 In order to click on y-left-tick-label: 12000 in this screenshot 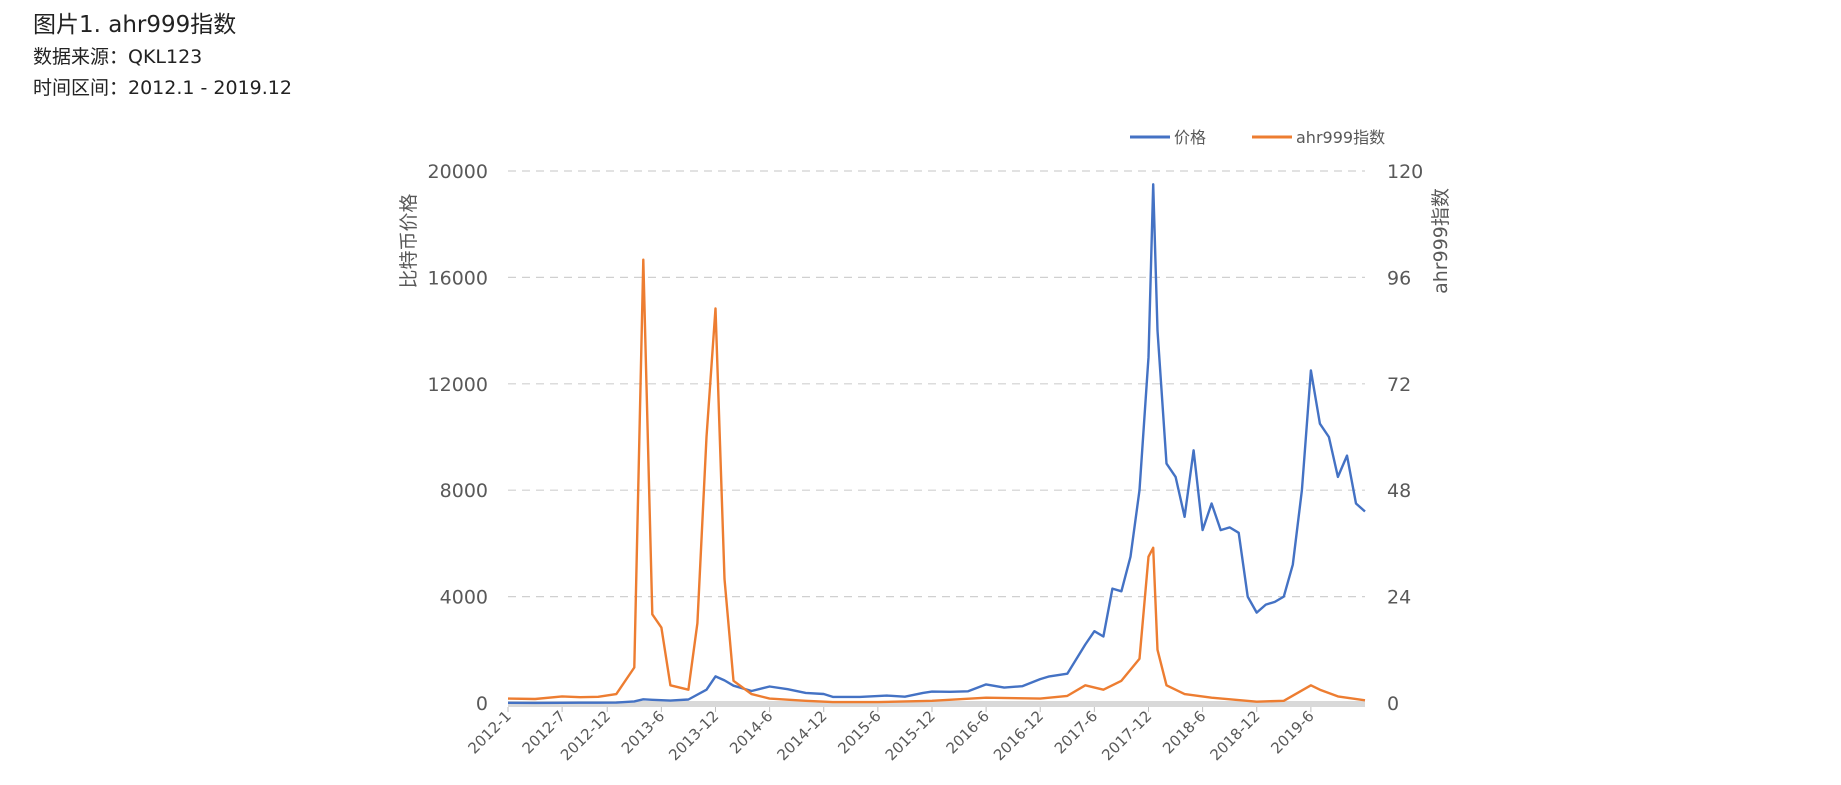, I will do `click(458, 385)`.